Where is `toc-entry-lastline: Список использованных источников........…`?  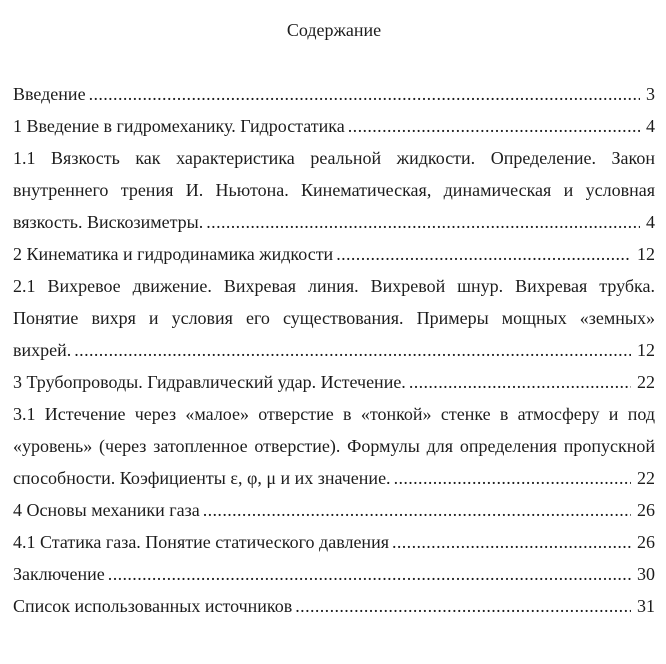 toc-entry-lastline: Список использованных источников........… is located at coordinates (334, 606).